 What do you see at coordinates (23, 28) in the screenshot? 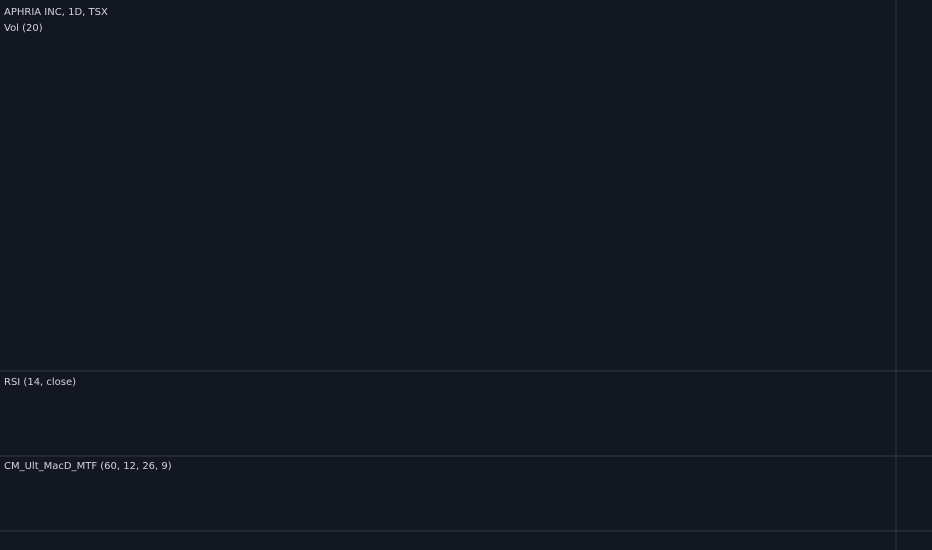
I see `volume-title: Vol (20)` at bounding box center [23, 28].